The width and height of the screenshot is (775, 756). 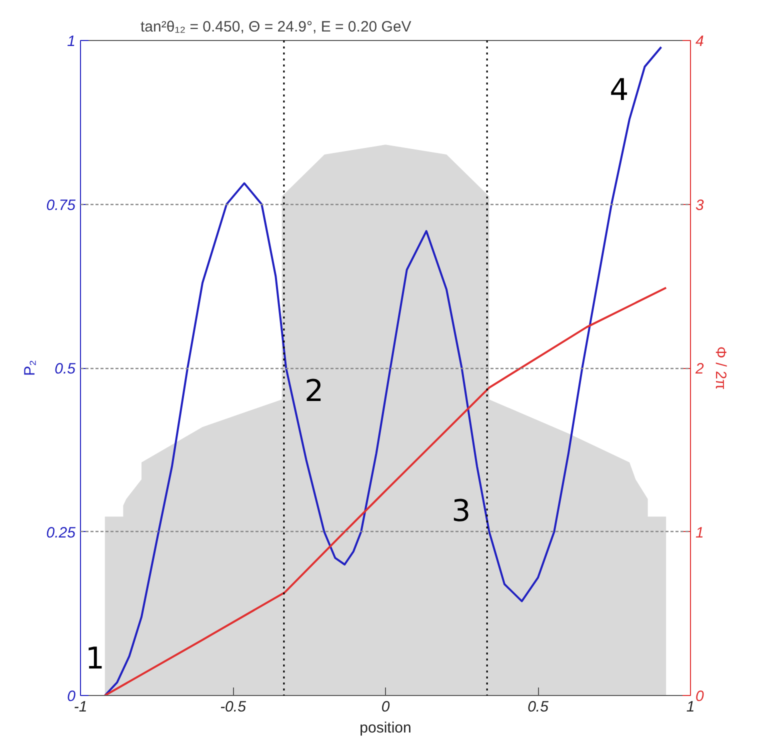 What do you see at coordinates (71, 696) in the screenshot?
I see `y-tick-label: 0` at bounding box center [71, 696].